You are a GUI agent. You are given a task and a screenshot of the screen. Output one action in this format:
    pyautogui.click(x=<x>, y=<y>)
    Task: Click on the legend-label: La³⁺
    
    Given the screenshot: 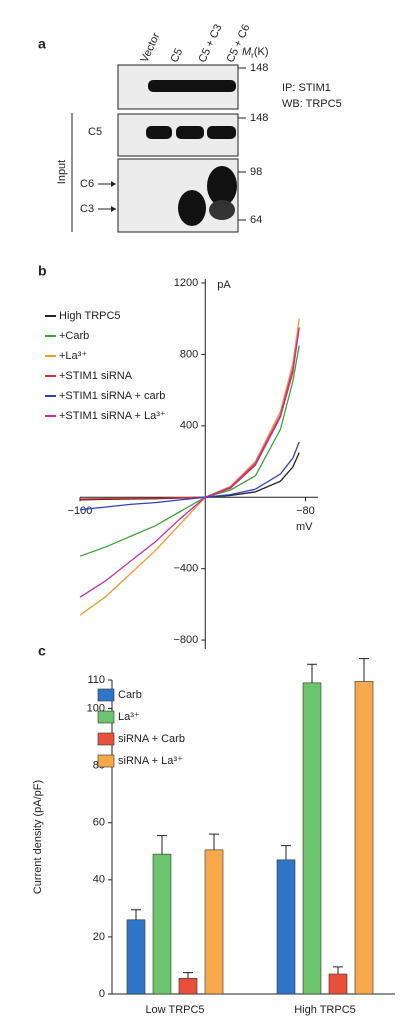 What is the action you would take?
    pyautogui.click(x=129, y=717)
    